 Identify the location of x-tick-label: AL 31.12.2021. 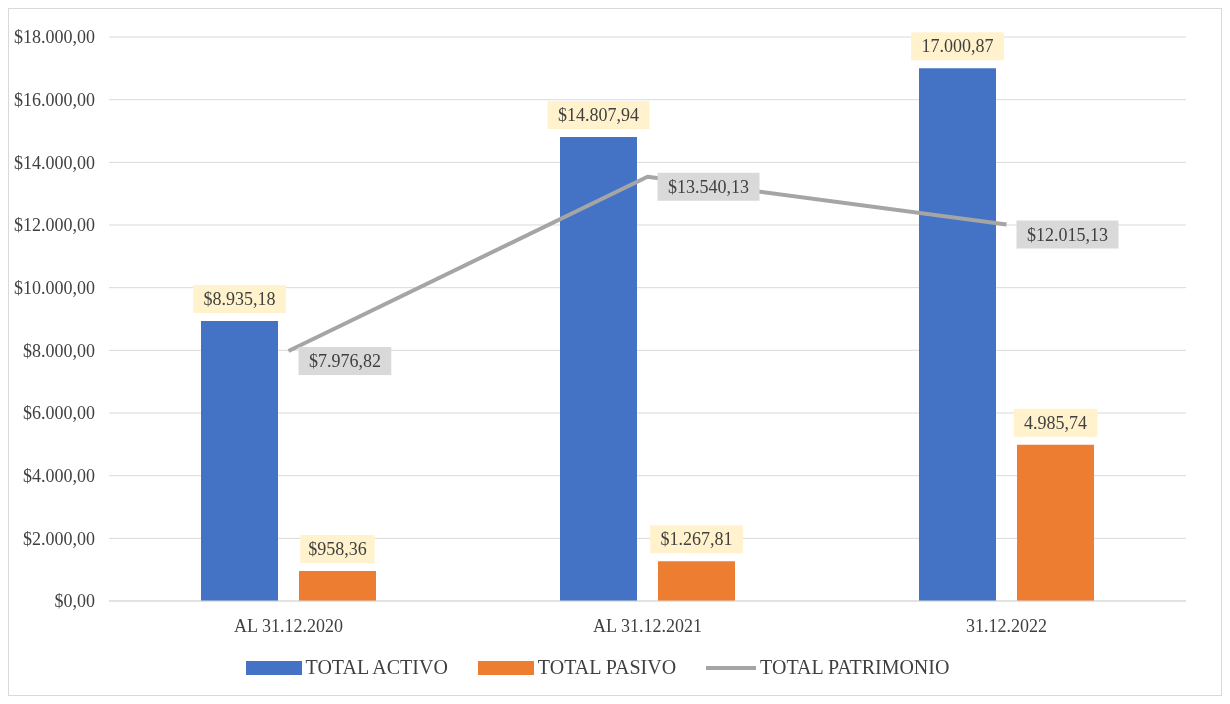
(647, 625).